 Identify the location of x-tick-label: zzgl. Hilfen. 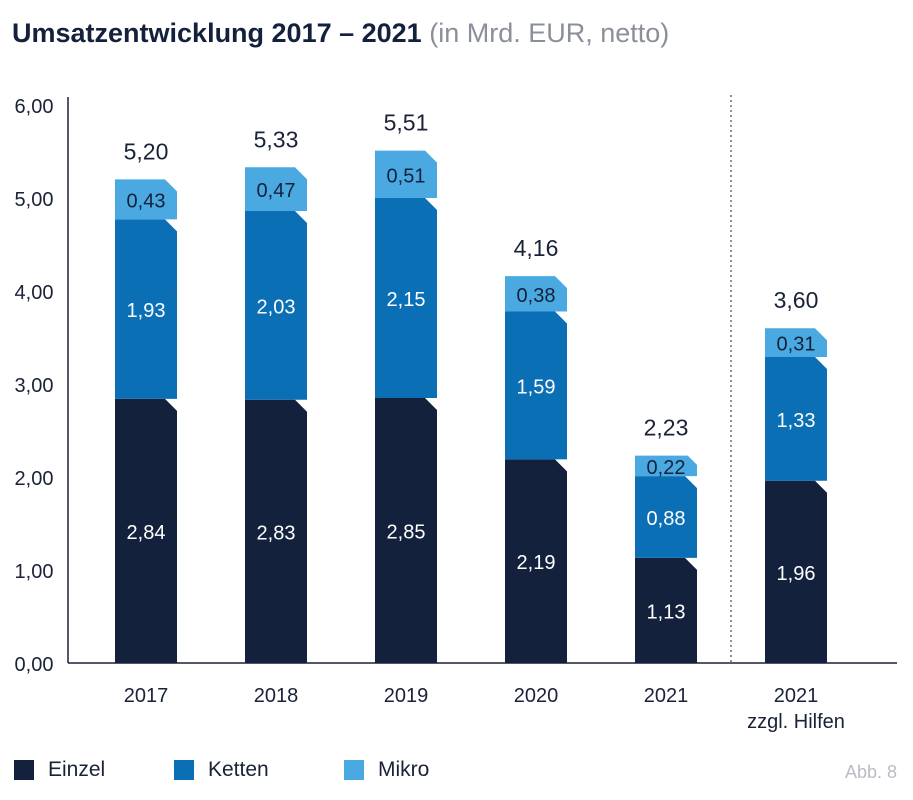
(796, 722).